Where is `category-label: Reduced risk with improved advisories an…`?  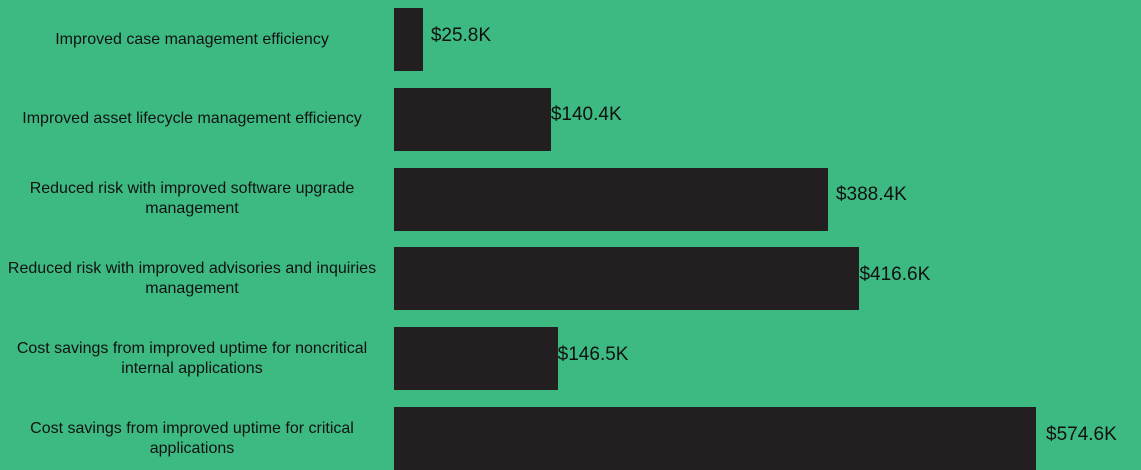
category-label: Reduced risk with improved advisories an… is located at coordinates (192, 278).